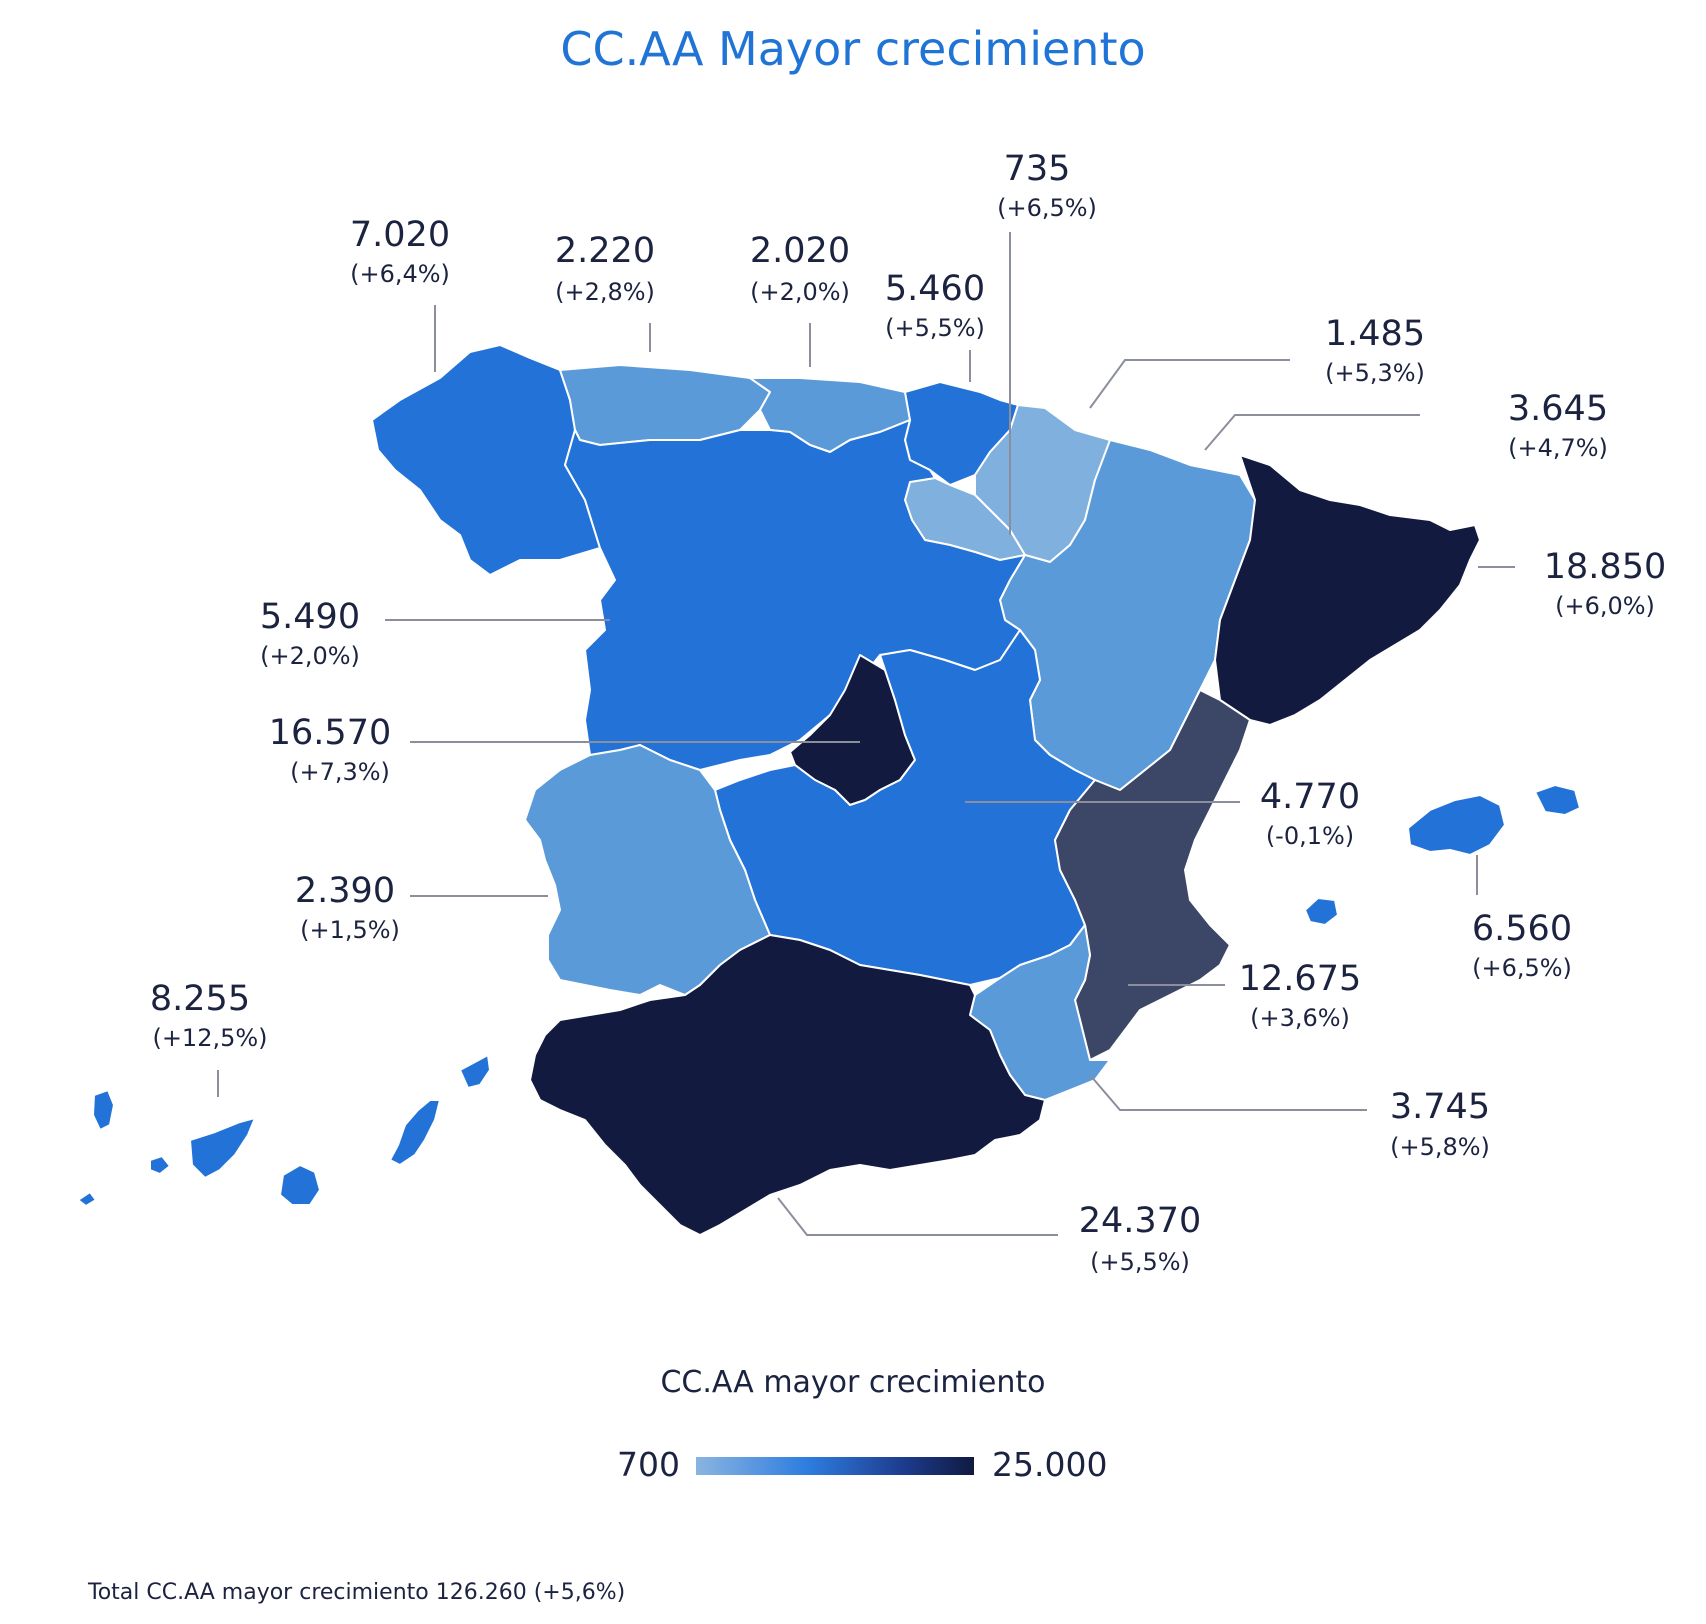 The height and width of the screenshot is (1624, 1706). I want to click on label-change-aragon: (+4,7%), so click(1558, 448).